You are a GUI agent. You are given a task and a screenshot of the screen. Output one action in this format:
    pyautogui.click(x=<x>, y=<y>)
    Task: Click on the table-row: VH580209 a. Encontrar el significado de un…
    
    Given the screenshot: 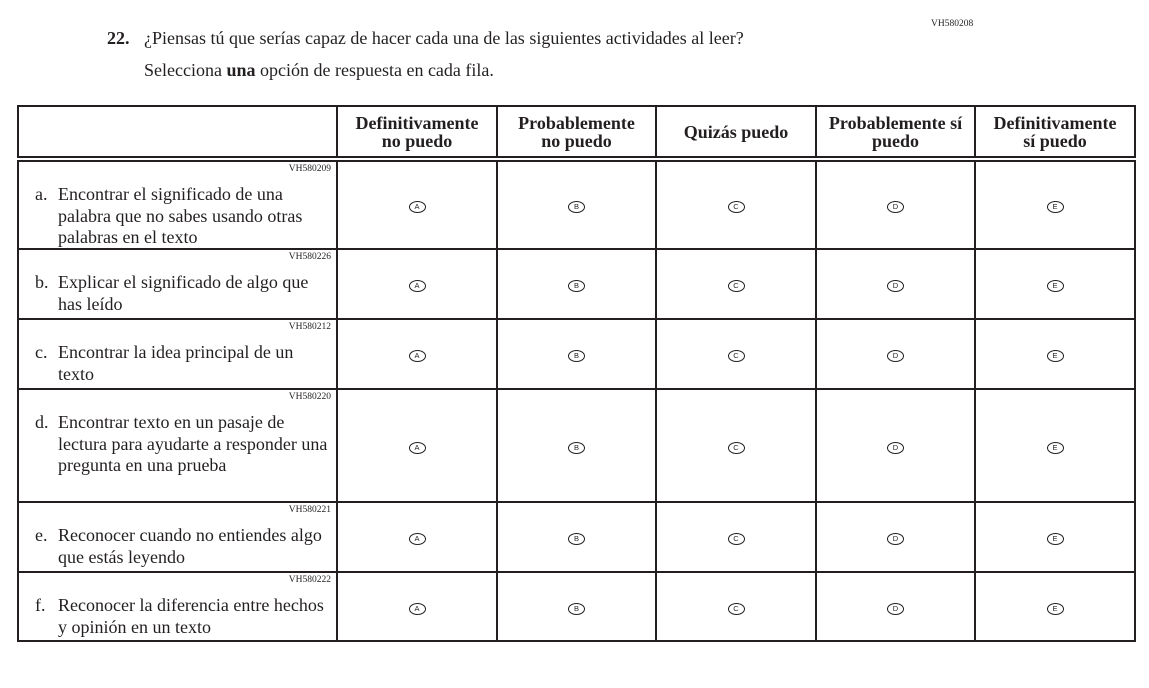 What is the action you would take?
    pyautogui.click(x=576, y=204)
    